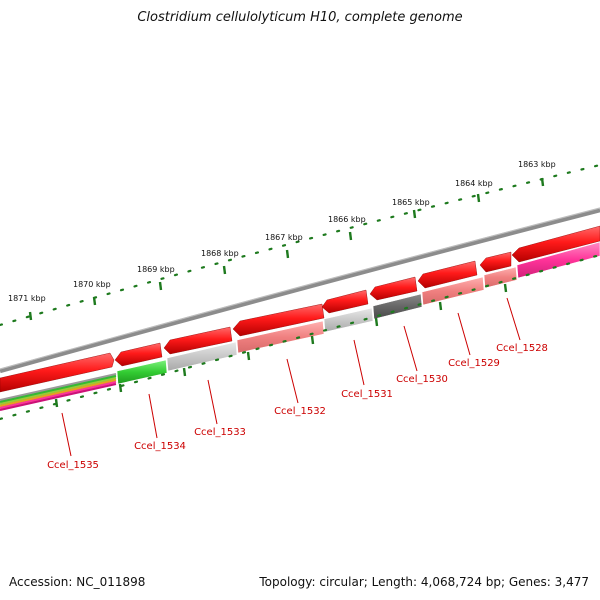 The image size is (600, 600). What do you see at coordinates (522, 348) in the screenshot?
I see `gene-label: Ccel_1528` at bounding box center [522, 348].